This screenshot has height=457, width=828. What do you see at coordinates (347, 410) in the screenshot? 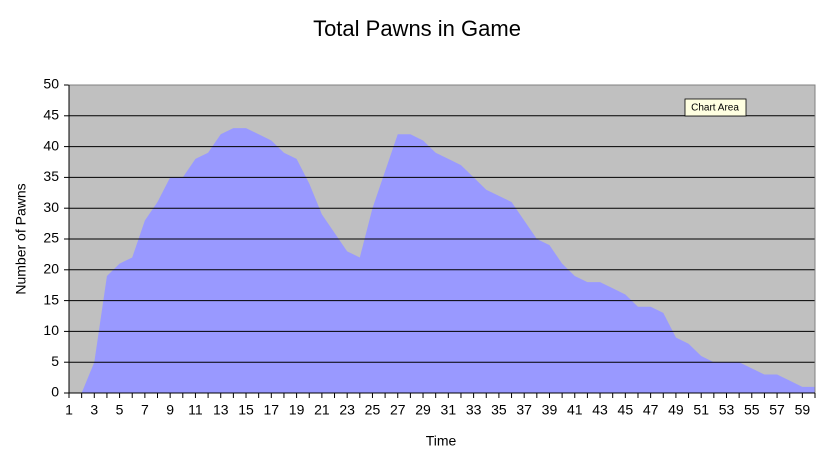
I see `x-tick-label: 23` at bounding box center [347, 410].